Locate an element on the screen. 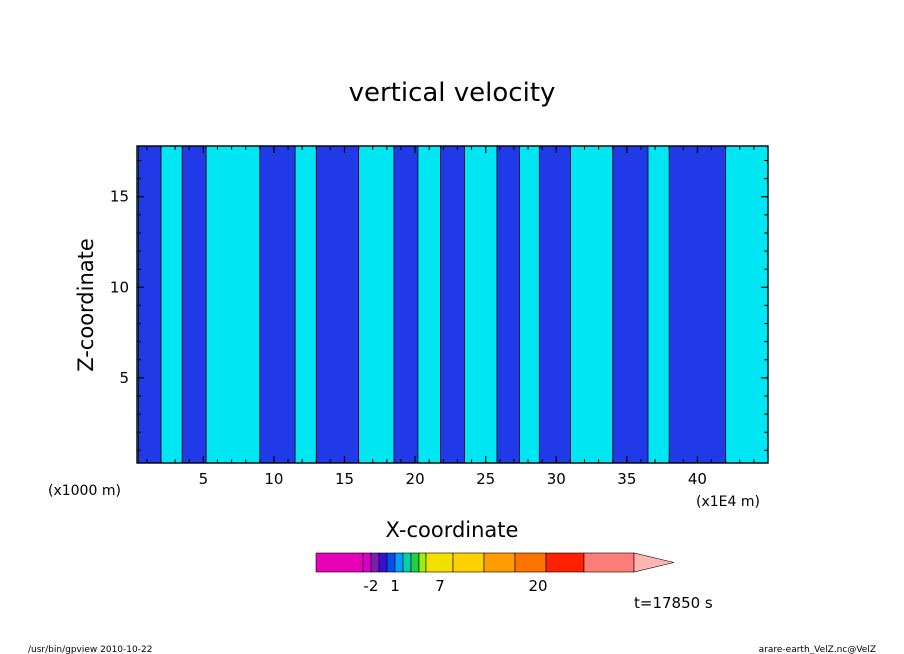  y-axis-label: Z-coordinate is located at coordinates (86, 305).